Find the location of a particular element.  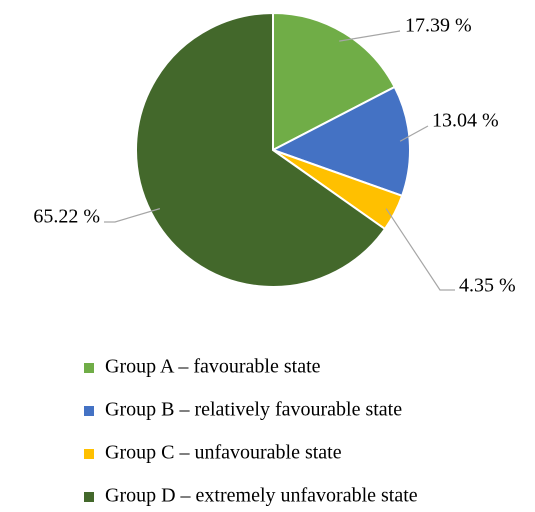

data-label: 65.22 % is located at coordinates (66, 217).